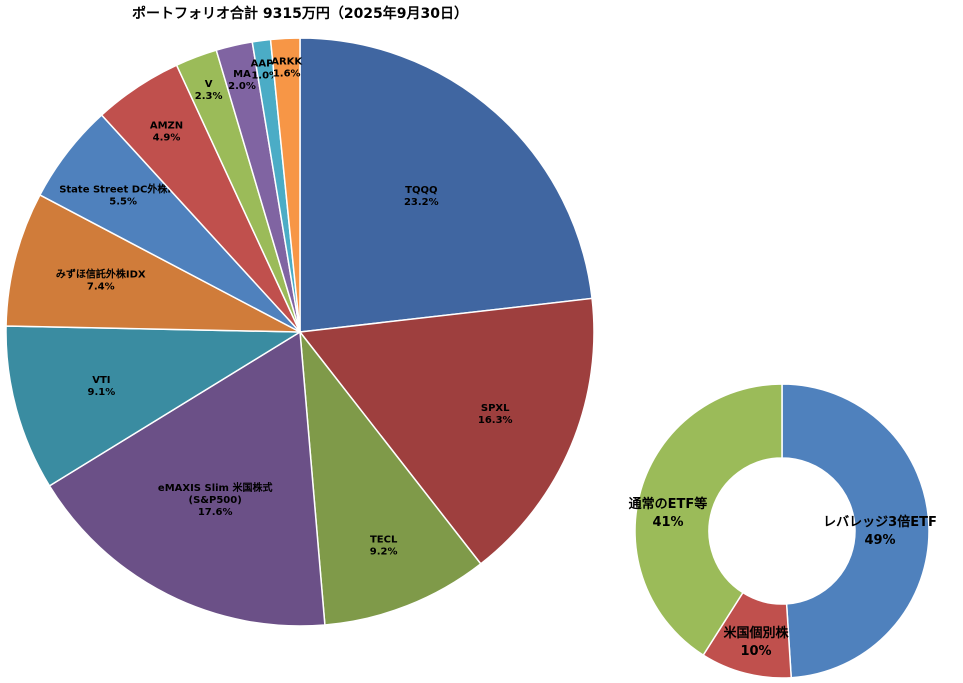 This screenshot has width=963, height=683. Describe the element at coordinates (287, 62) in the screenshot. I see `pie-slice-name-label: ARKK` at that location.